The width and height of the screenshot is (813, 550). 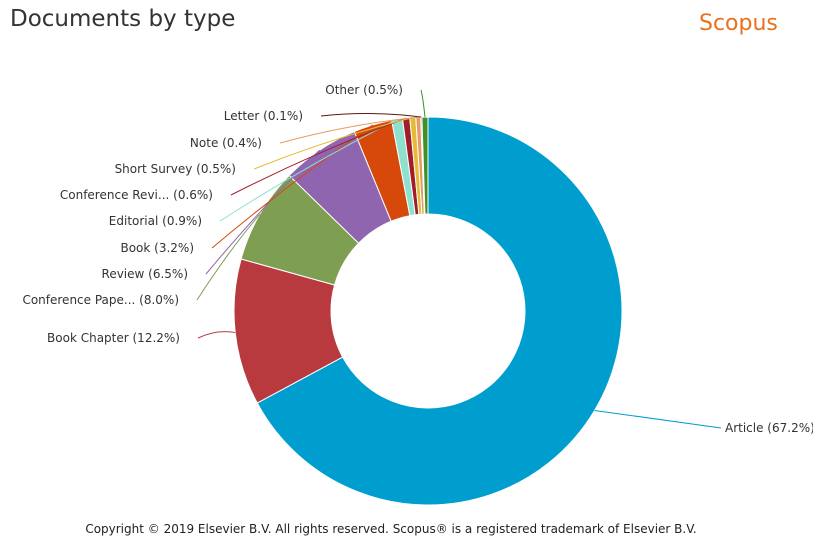 I want to click on slice-label-6: Conference Revi... (0.6%), so click(x=136, y=195).